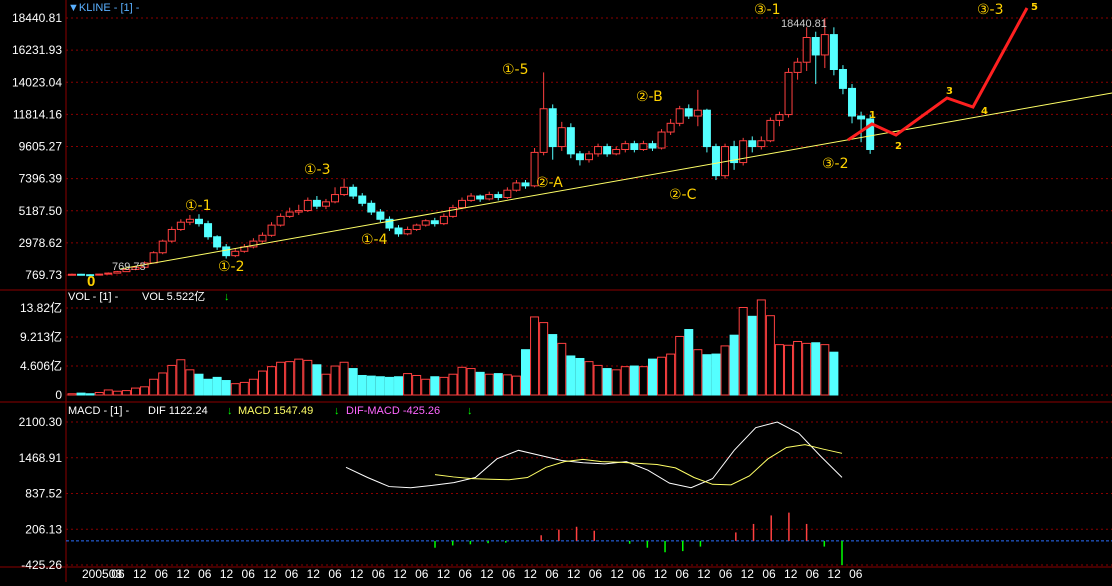 The width and height of the screenshot is (1112, 586). I want to click on wave-label: ①-1, so click(198, 206).